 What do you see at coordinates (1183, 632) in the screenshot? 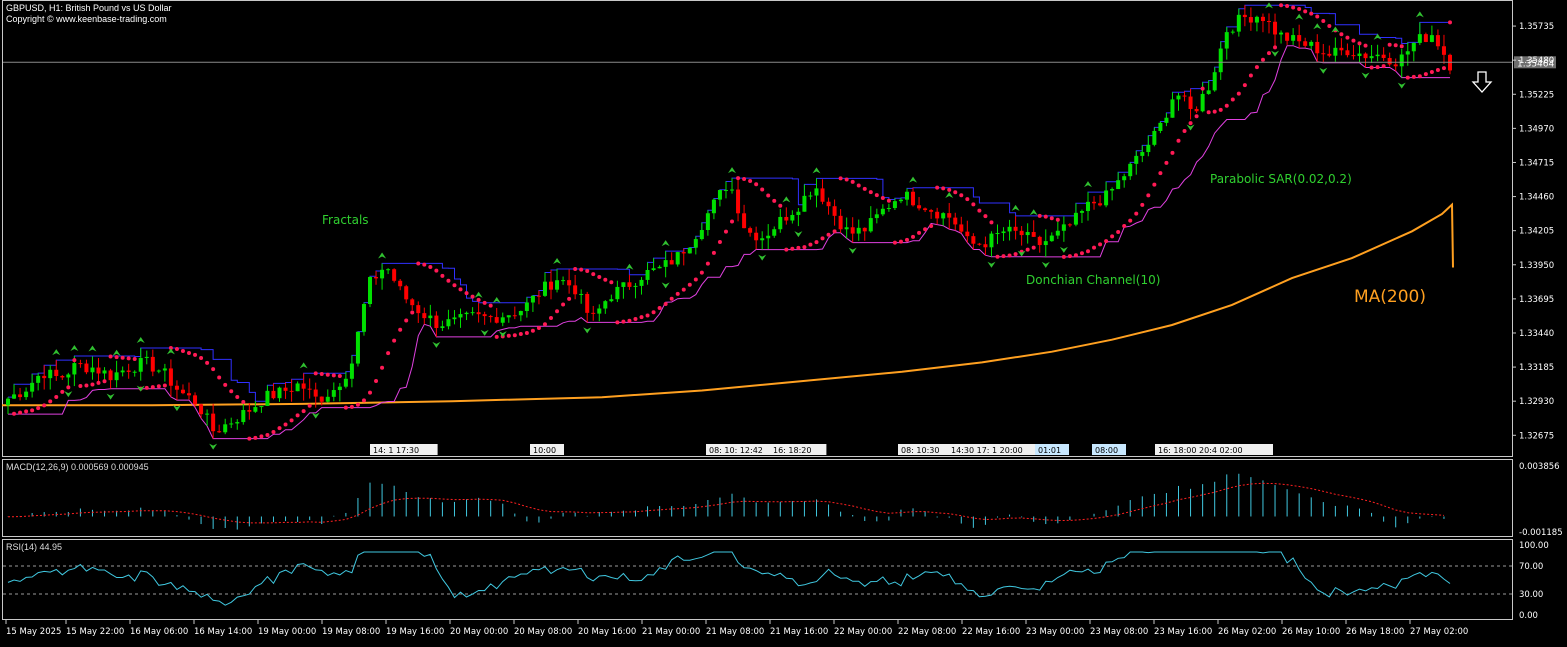
I see `x-tick-label: 23 May 16:00` at bounding box center [1183, 632].